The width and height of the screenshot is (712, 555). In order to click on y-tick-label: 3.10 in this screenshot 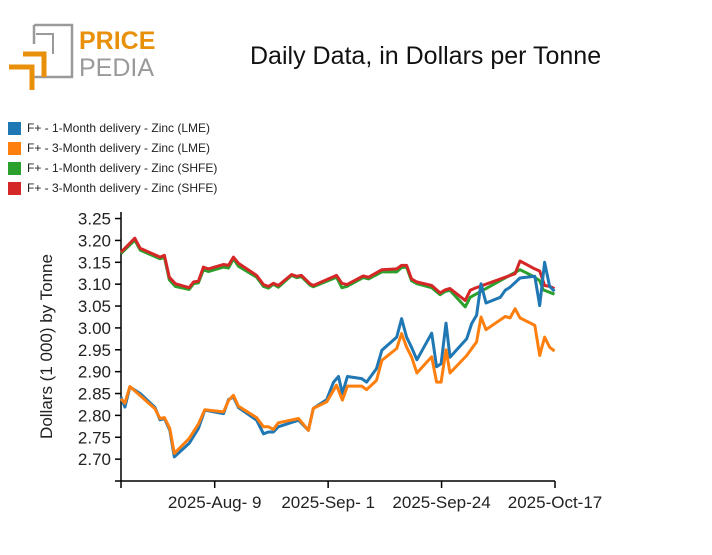, I will do `click(94, 284)`.